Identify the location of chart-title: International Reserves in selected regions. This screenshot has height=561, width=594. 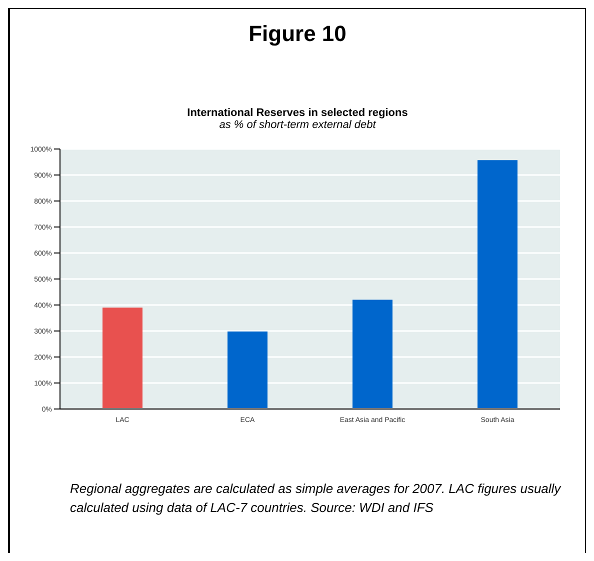
(297, 113).